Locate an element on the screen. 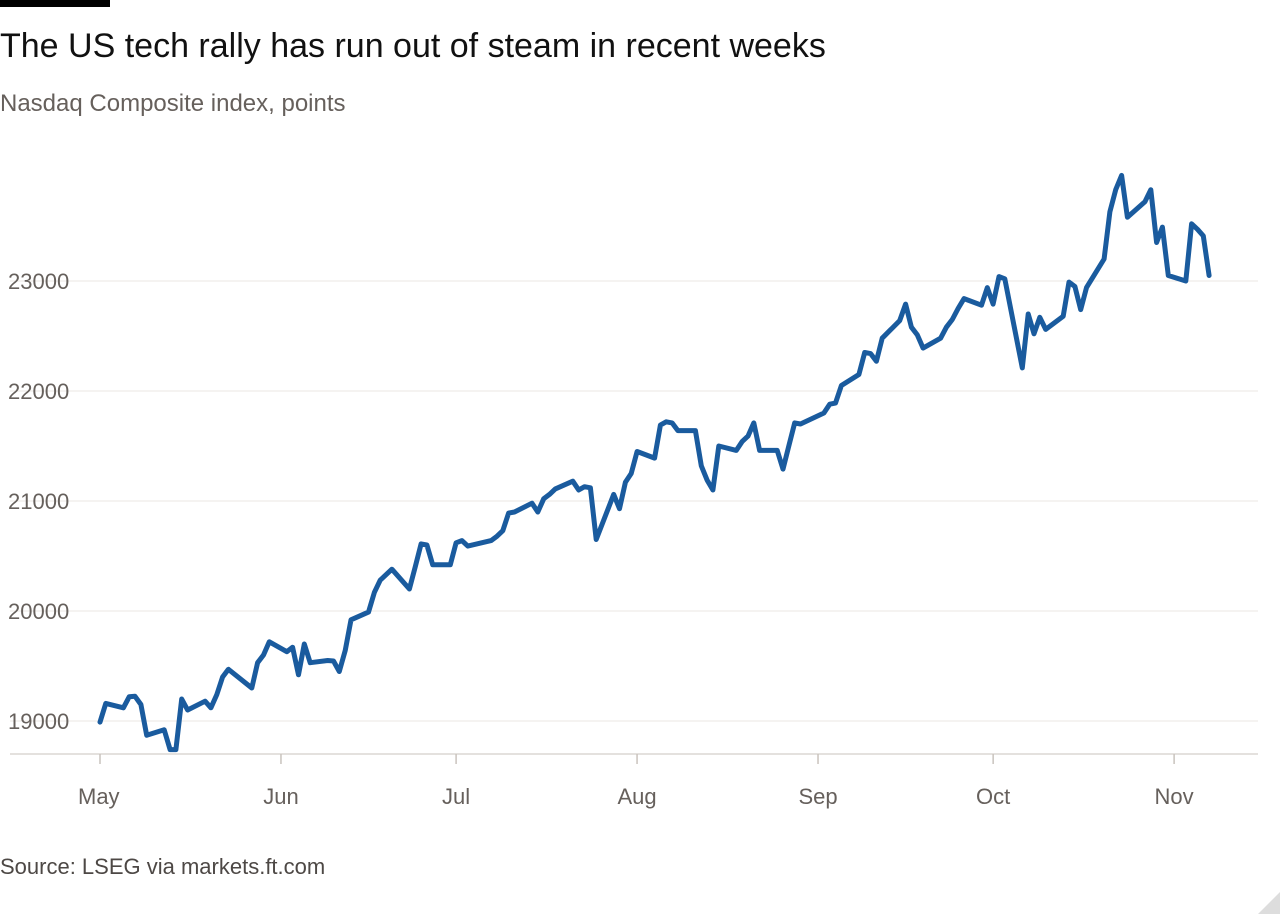 This screenshot has width=1280, height=914. y-tick-label: 22000 is located at coordinates (38, 391).